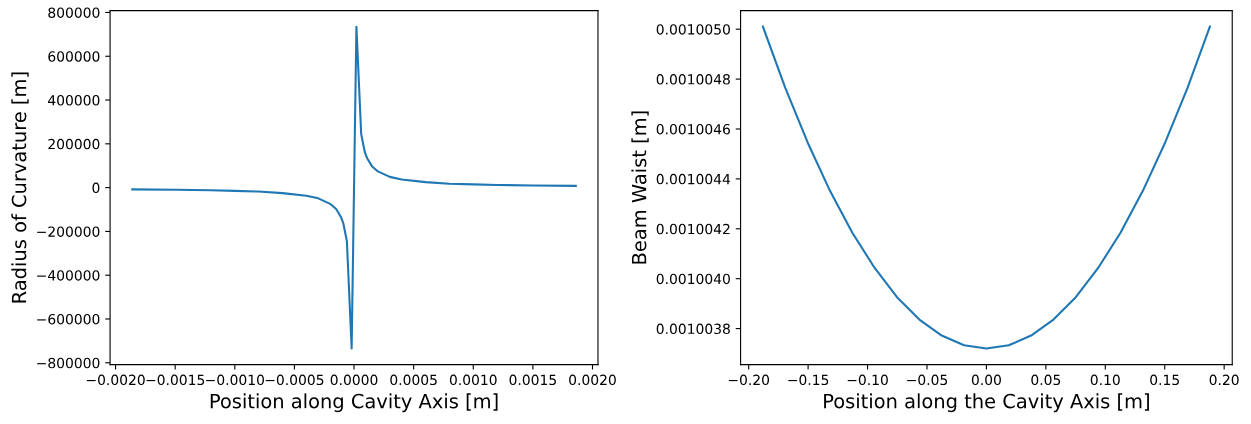 The width and height of the screenshot is (1251, 424). I want to click on x-tick-label: −0.0005, so click(294, 380).